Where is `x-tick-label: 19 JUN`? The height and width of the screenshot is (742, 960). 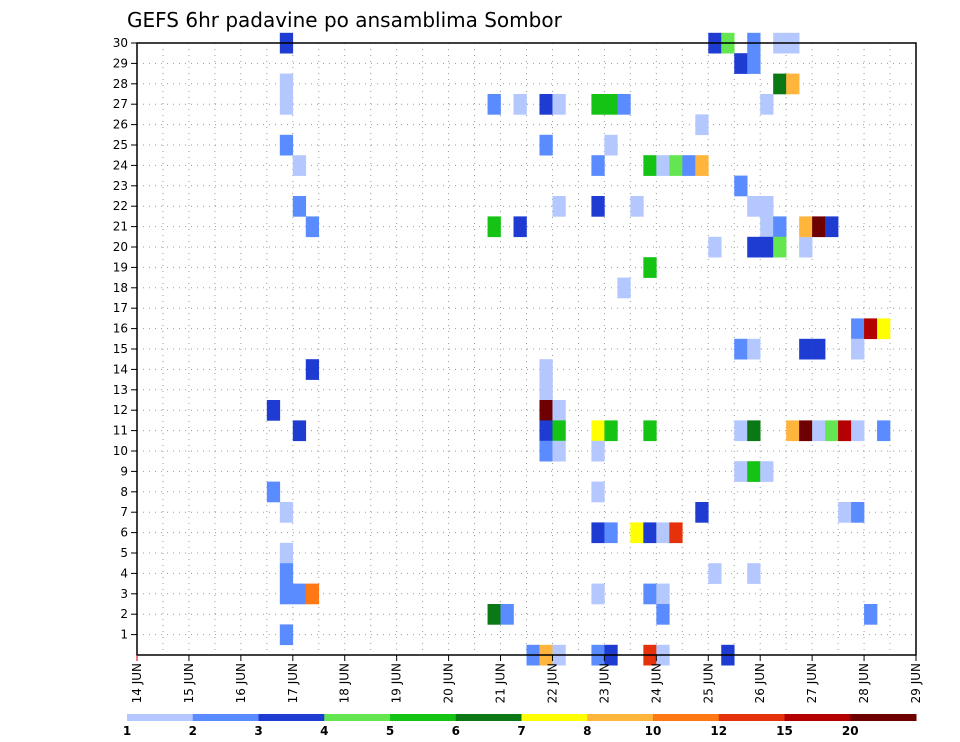 x-tick-label: 19 JUN is located at coordinates (397, 683).